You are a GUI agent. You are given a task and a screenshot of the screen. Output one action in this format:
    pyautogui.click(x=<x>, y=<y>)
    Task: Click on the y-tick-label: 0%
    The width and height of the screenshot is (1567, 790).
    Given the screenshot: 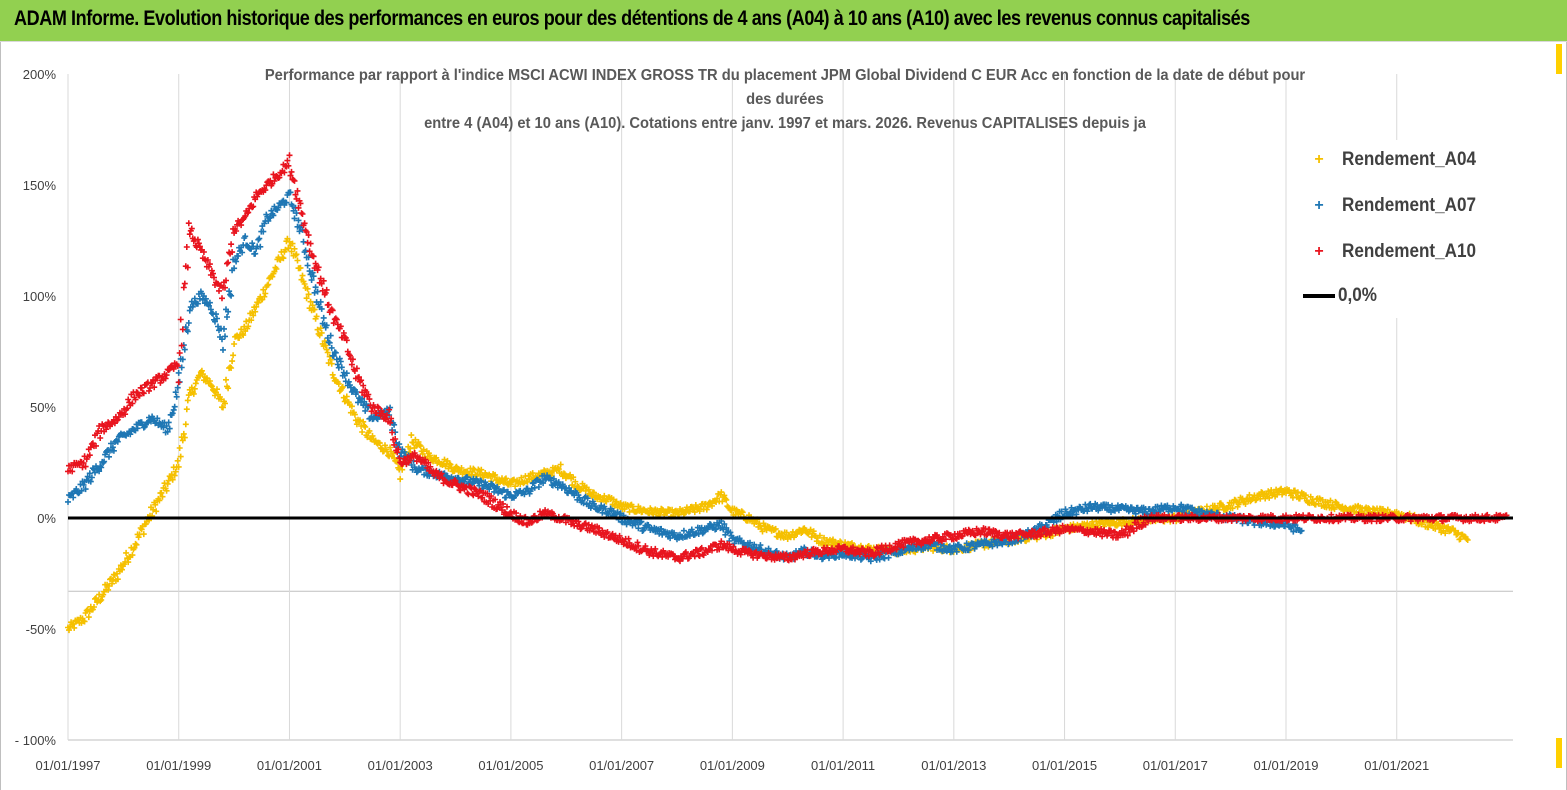 What is the action you would take?
    pyautogui.click(x=46, y=518)
    